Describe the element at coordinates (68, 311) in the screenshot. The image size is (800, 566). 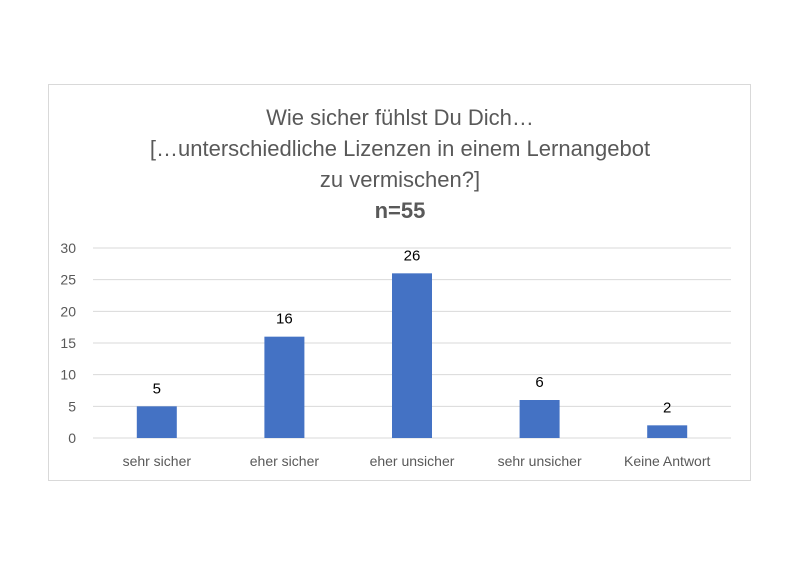
I see `y-tick-label: 20` at that location.